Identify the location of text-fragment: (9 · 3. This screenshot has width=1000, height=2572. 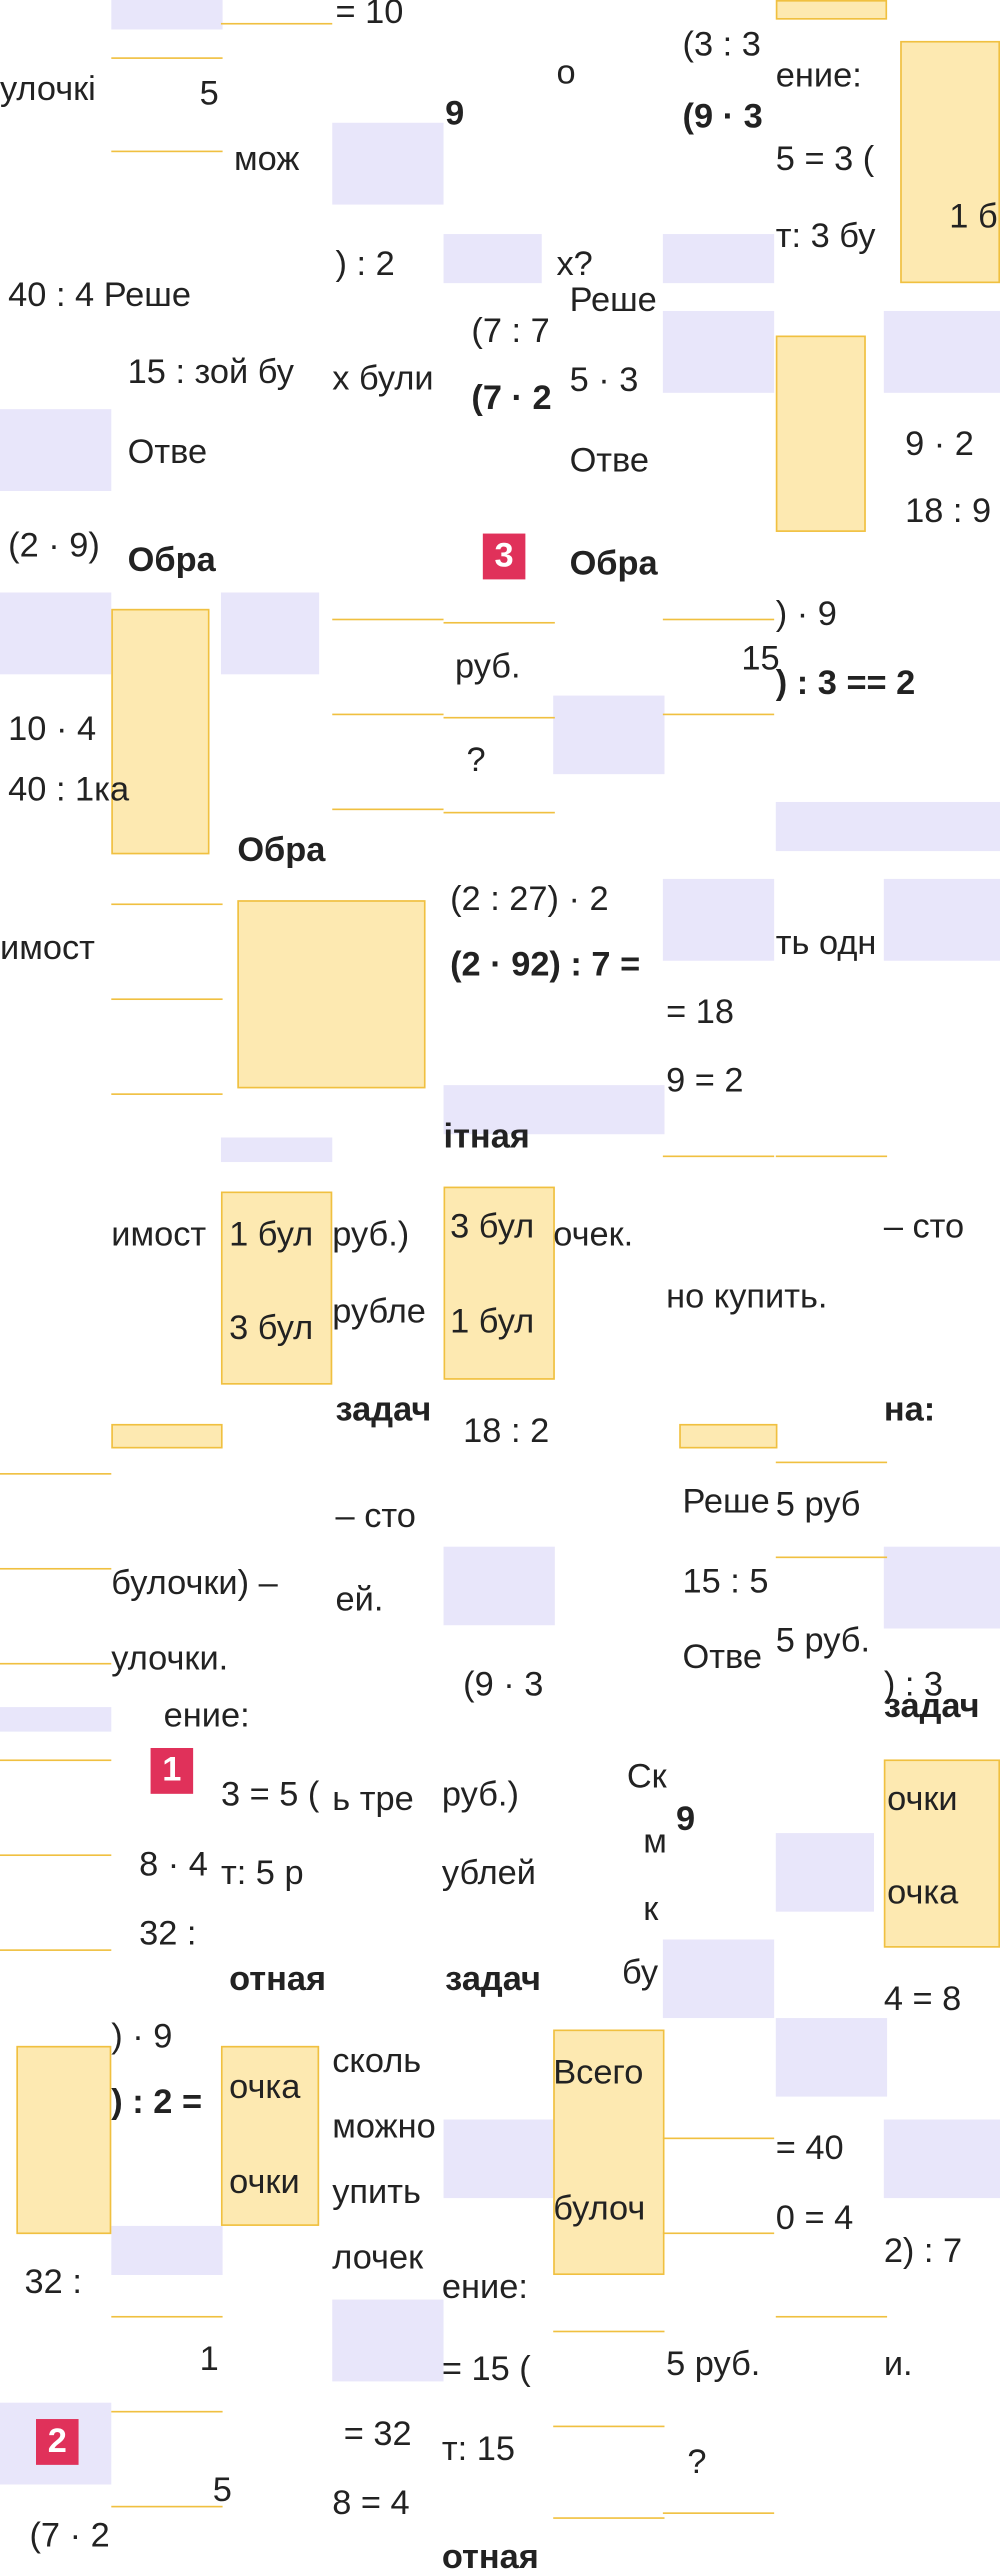
(722, 117).